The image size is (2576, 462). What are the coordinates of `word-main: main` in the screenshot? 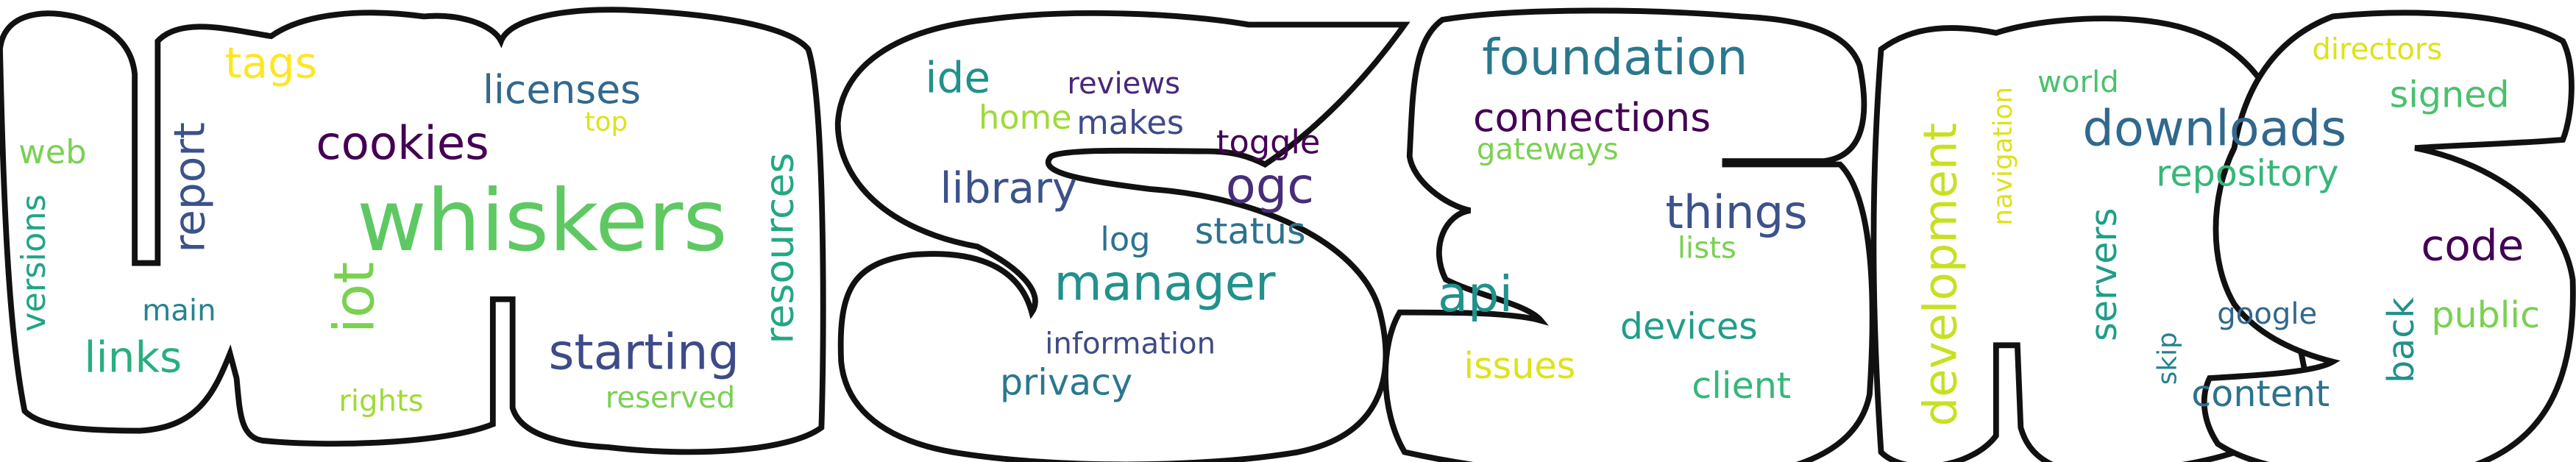 It's located at (179, 311).